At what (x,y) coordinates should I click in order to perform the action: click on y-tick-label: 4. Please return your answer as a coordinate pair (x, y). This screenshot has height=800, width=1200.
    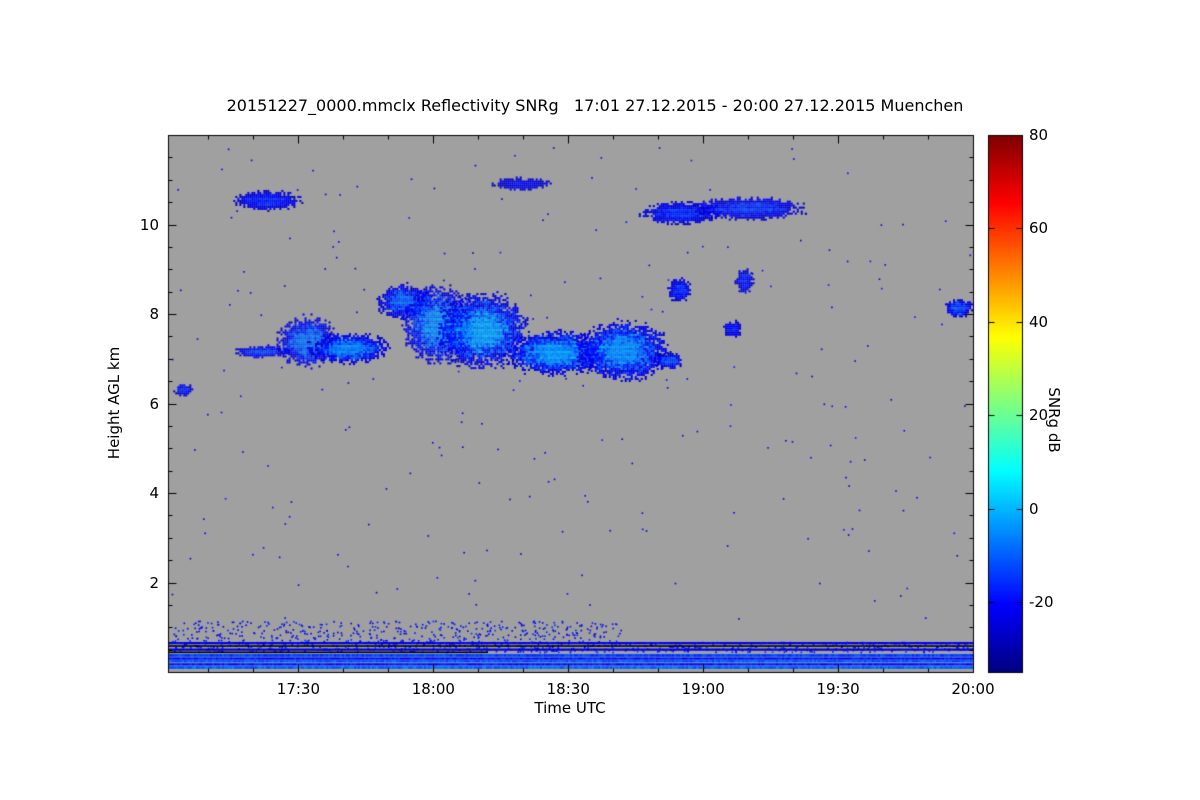
    Looking at the image, I should click on (154, 493).